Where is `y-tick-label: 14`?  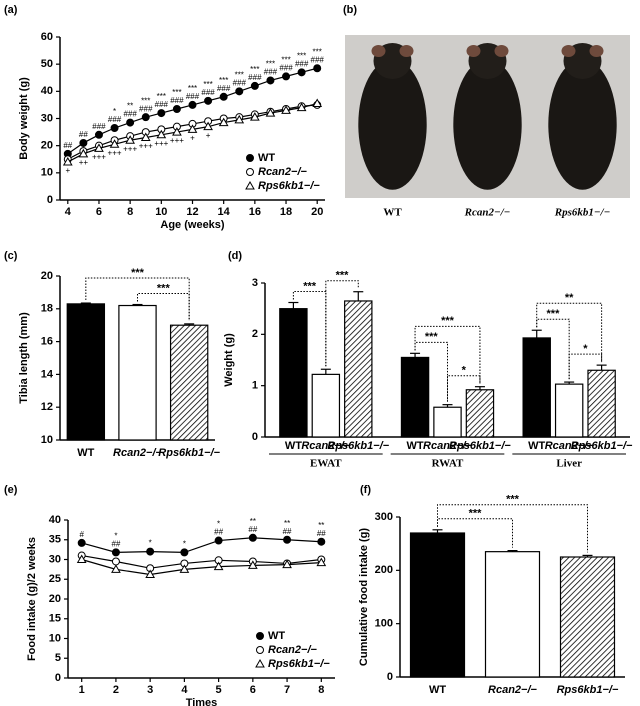
y-tick-label: 14 is located at coordinates (47, 374).